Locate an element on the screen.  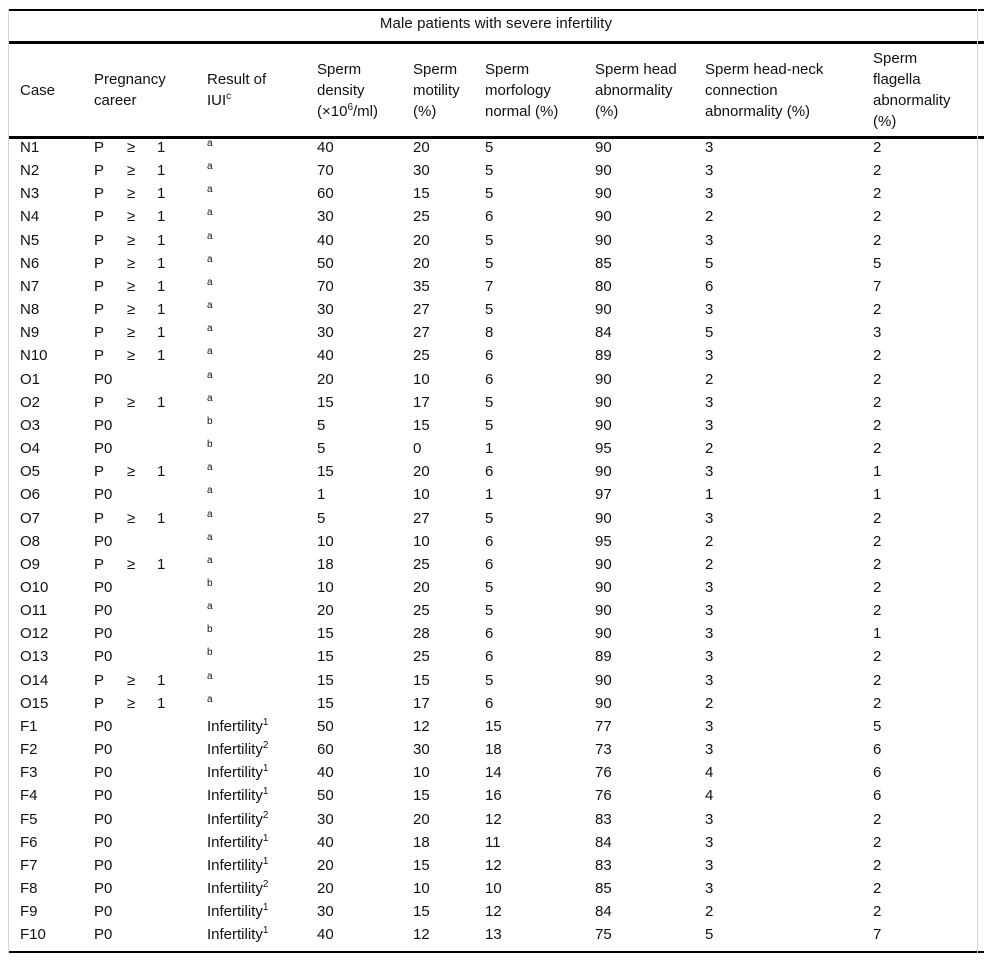
case-cell: O1 is located at coordinates (30, 379).